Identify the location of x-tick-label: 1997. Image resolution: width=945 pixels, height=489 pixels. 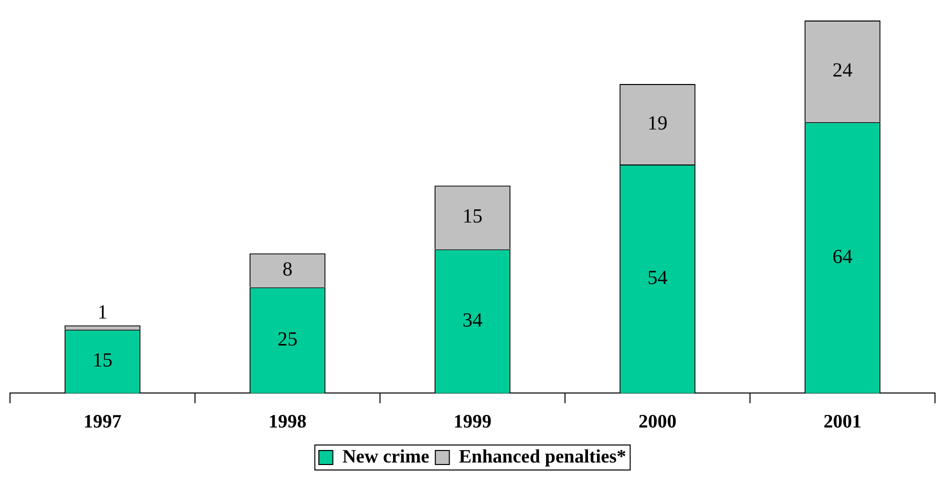
(103, 422).